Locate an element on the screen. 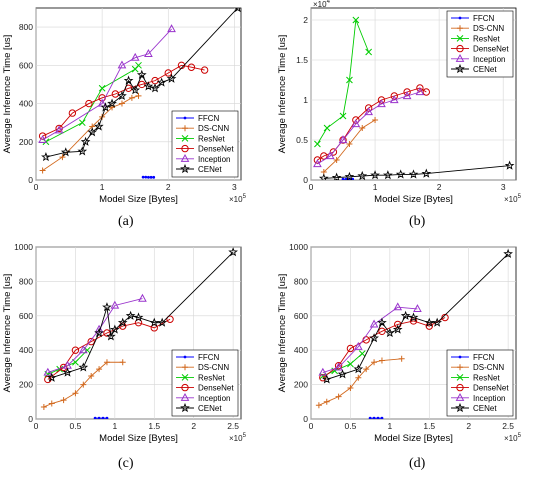 Image resolution: width=550 pixels, height=478 pixels. series-group-a is located at coordinates (139, 93).